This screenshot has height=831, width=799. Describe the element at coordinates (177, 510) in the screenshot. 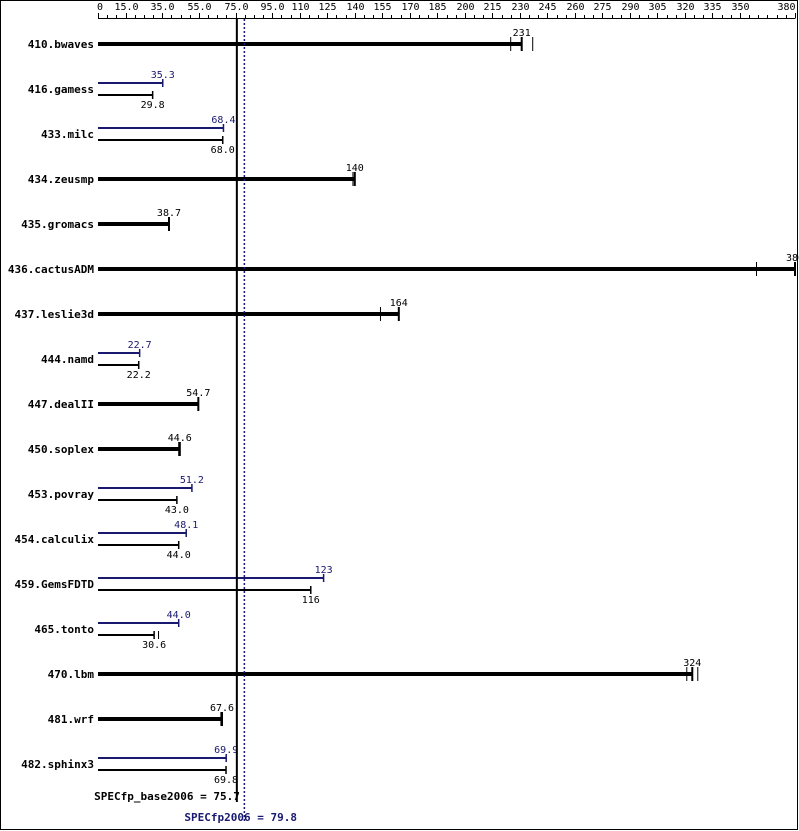

I see `base-value-label: 43.0` at that location.